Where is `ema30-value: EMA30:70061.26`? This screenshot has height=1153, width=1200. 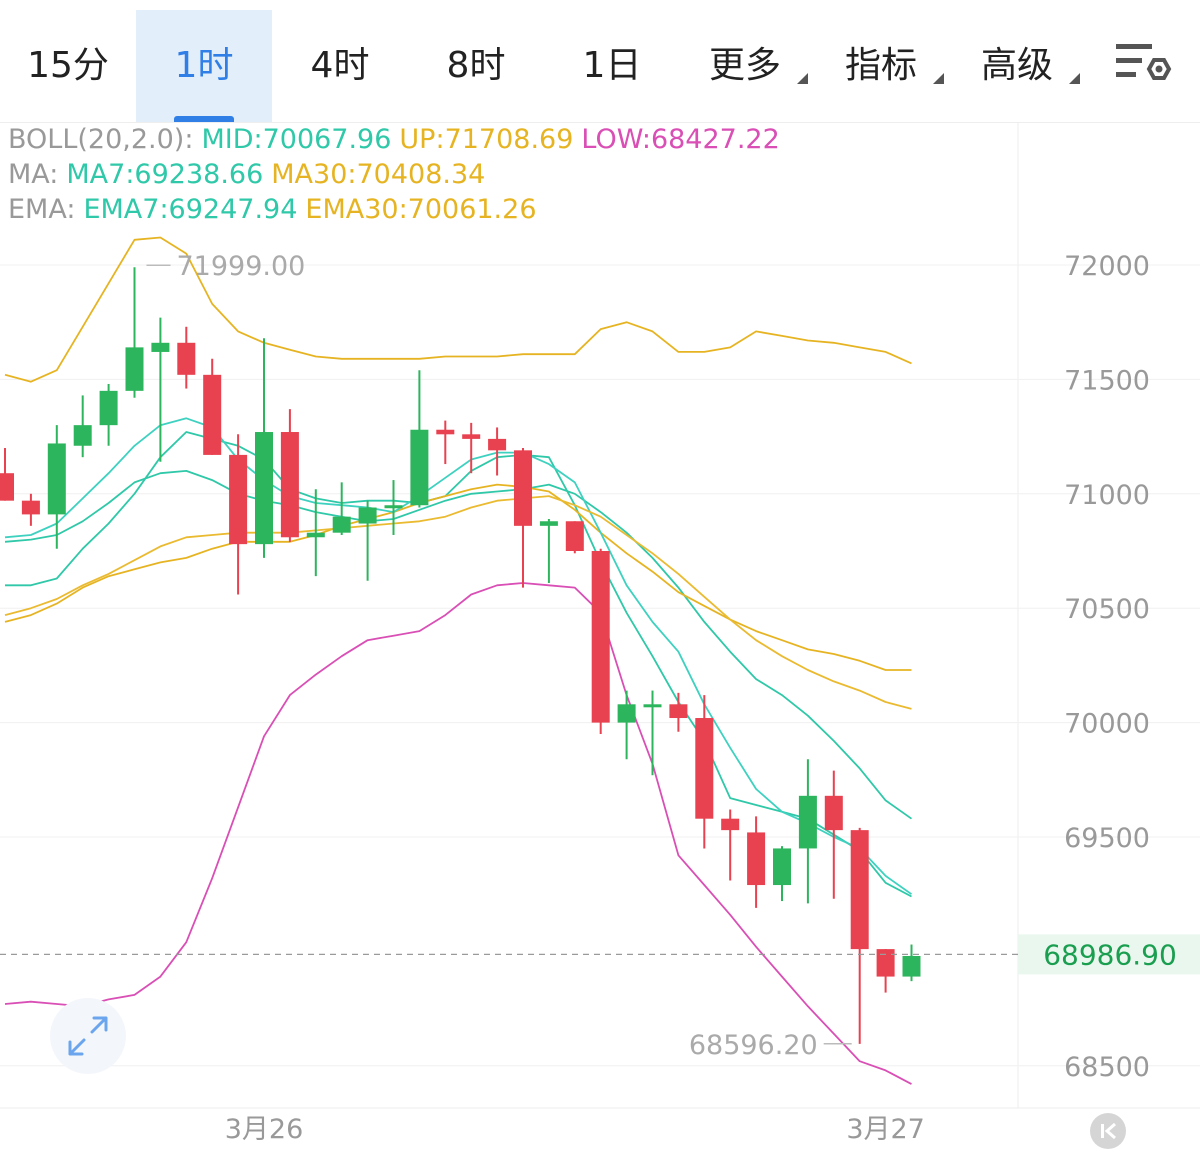
ema30-value: EMA30:70061.26 is located at coordinates (421, 209).